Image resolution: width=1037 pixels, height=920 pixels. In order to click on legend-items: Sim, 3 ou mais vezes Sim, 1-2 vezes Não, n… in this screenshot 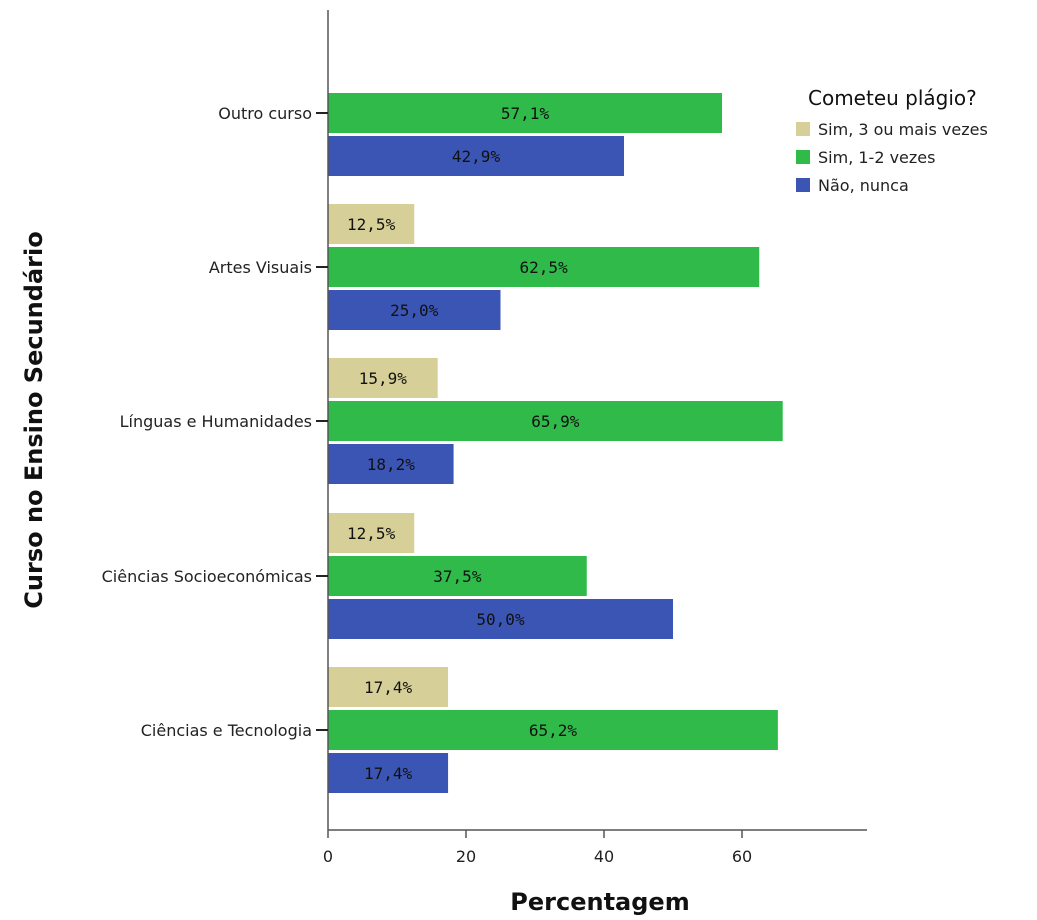, I will do `click(892, 157)`.